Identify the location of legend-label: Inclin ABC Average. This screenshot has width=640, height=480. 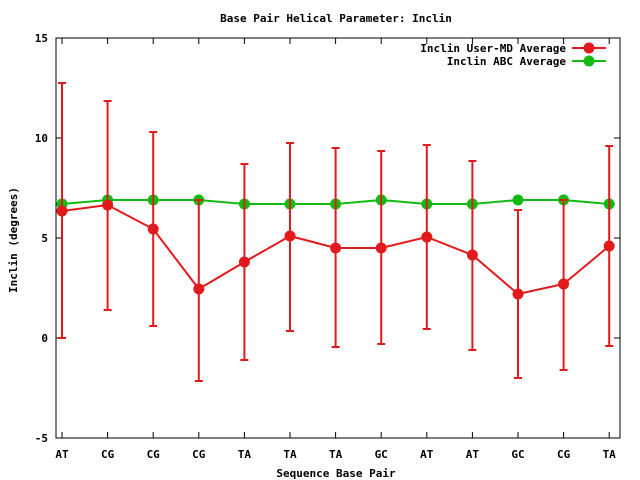
(507, 61).